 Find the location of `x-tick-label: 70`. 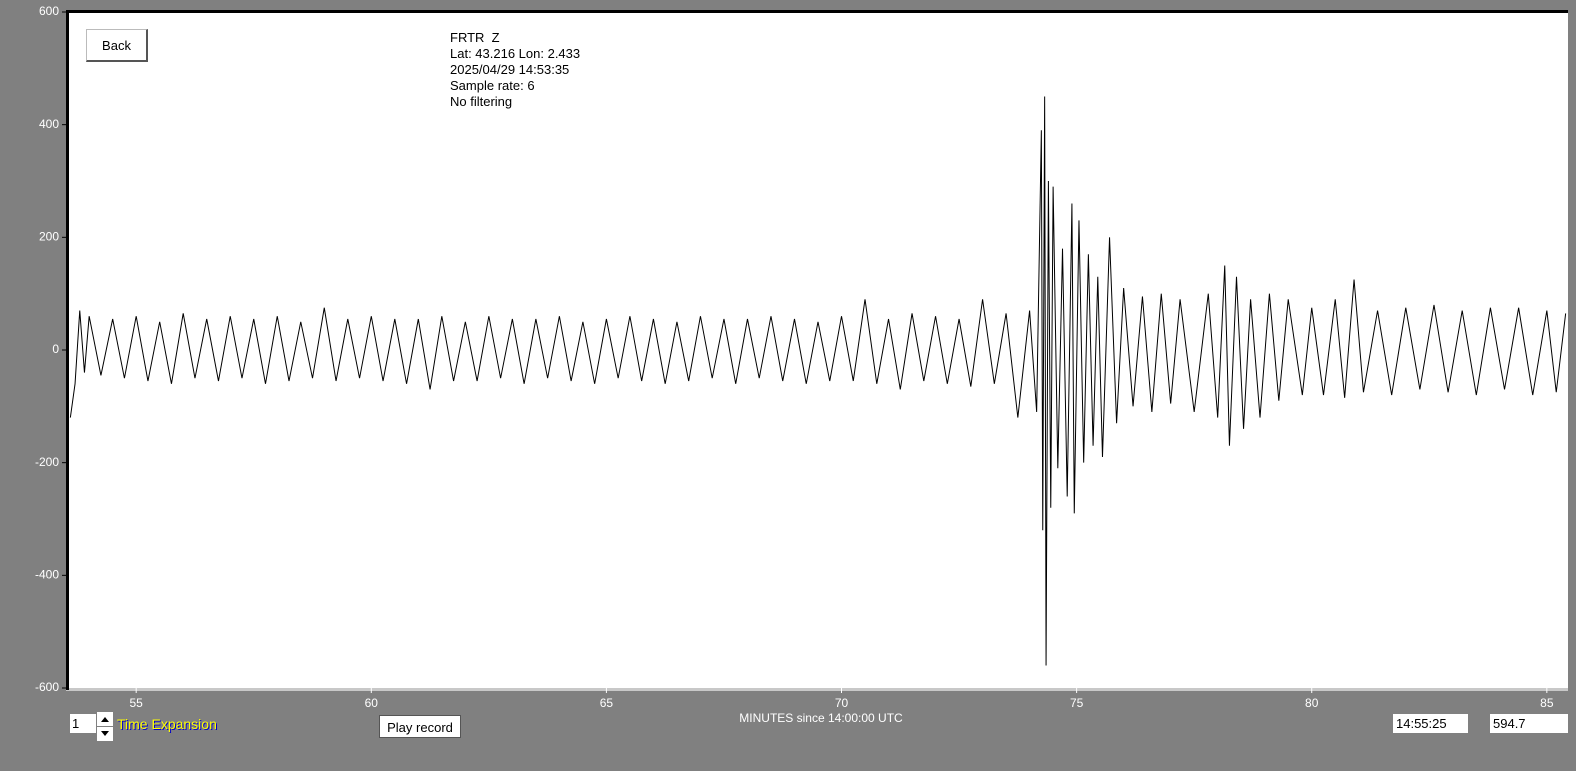

x-tick-label: 70 is located at coordinates (842, 703).